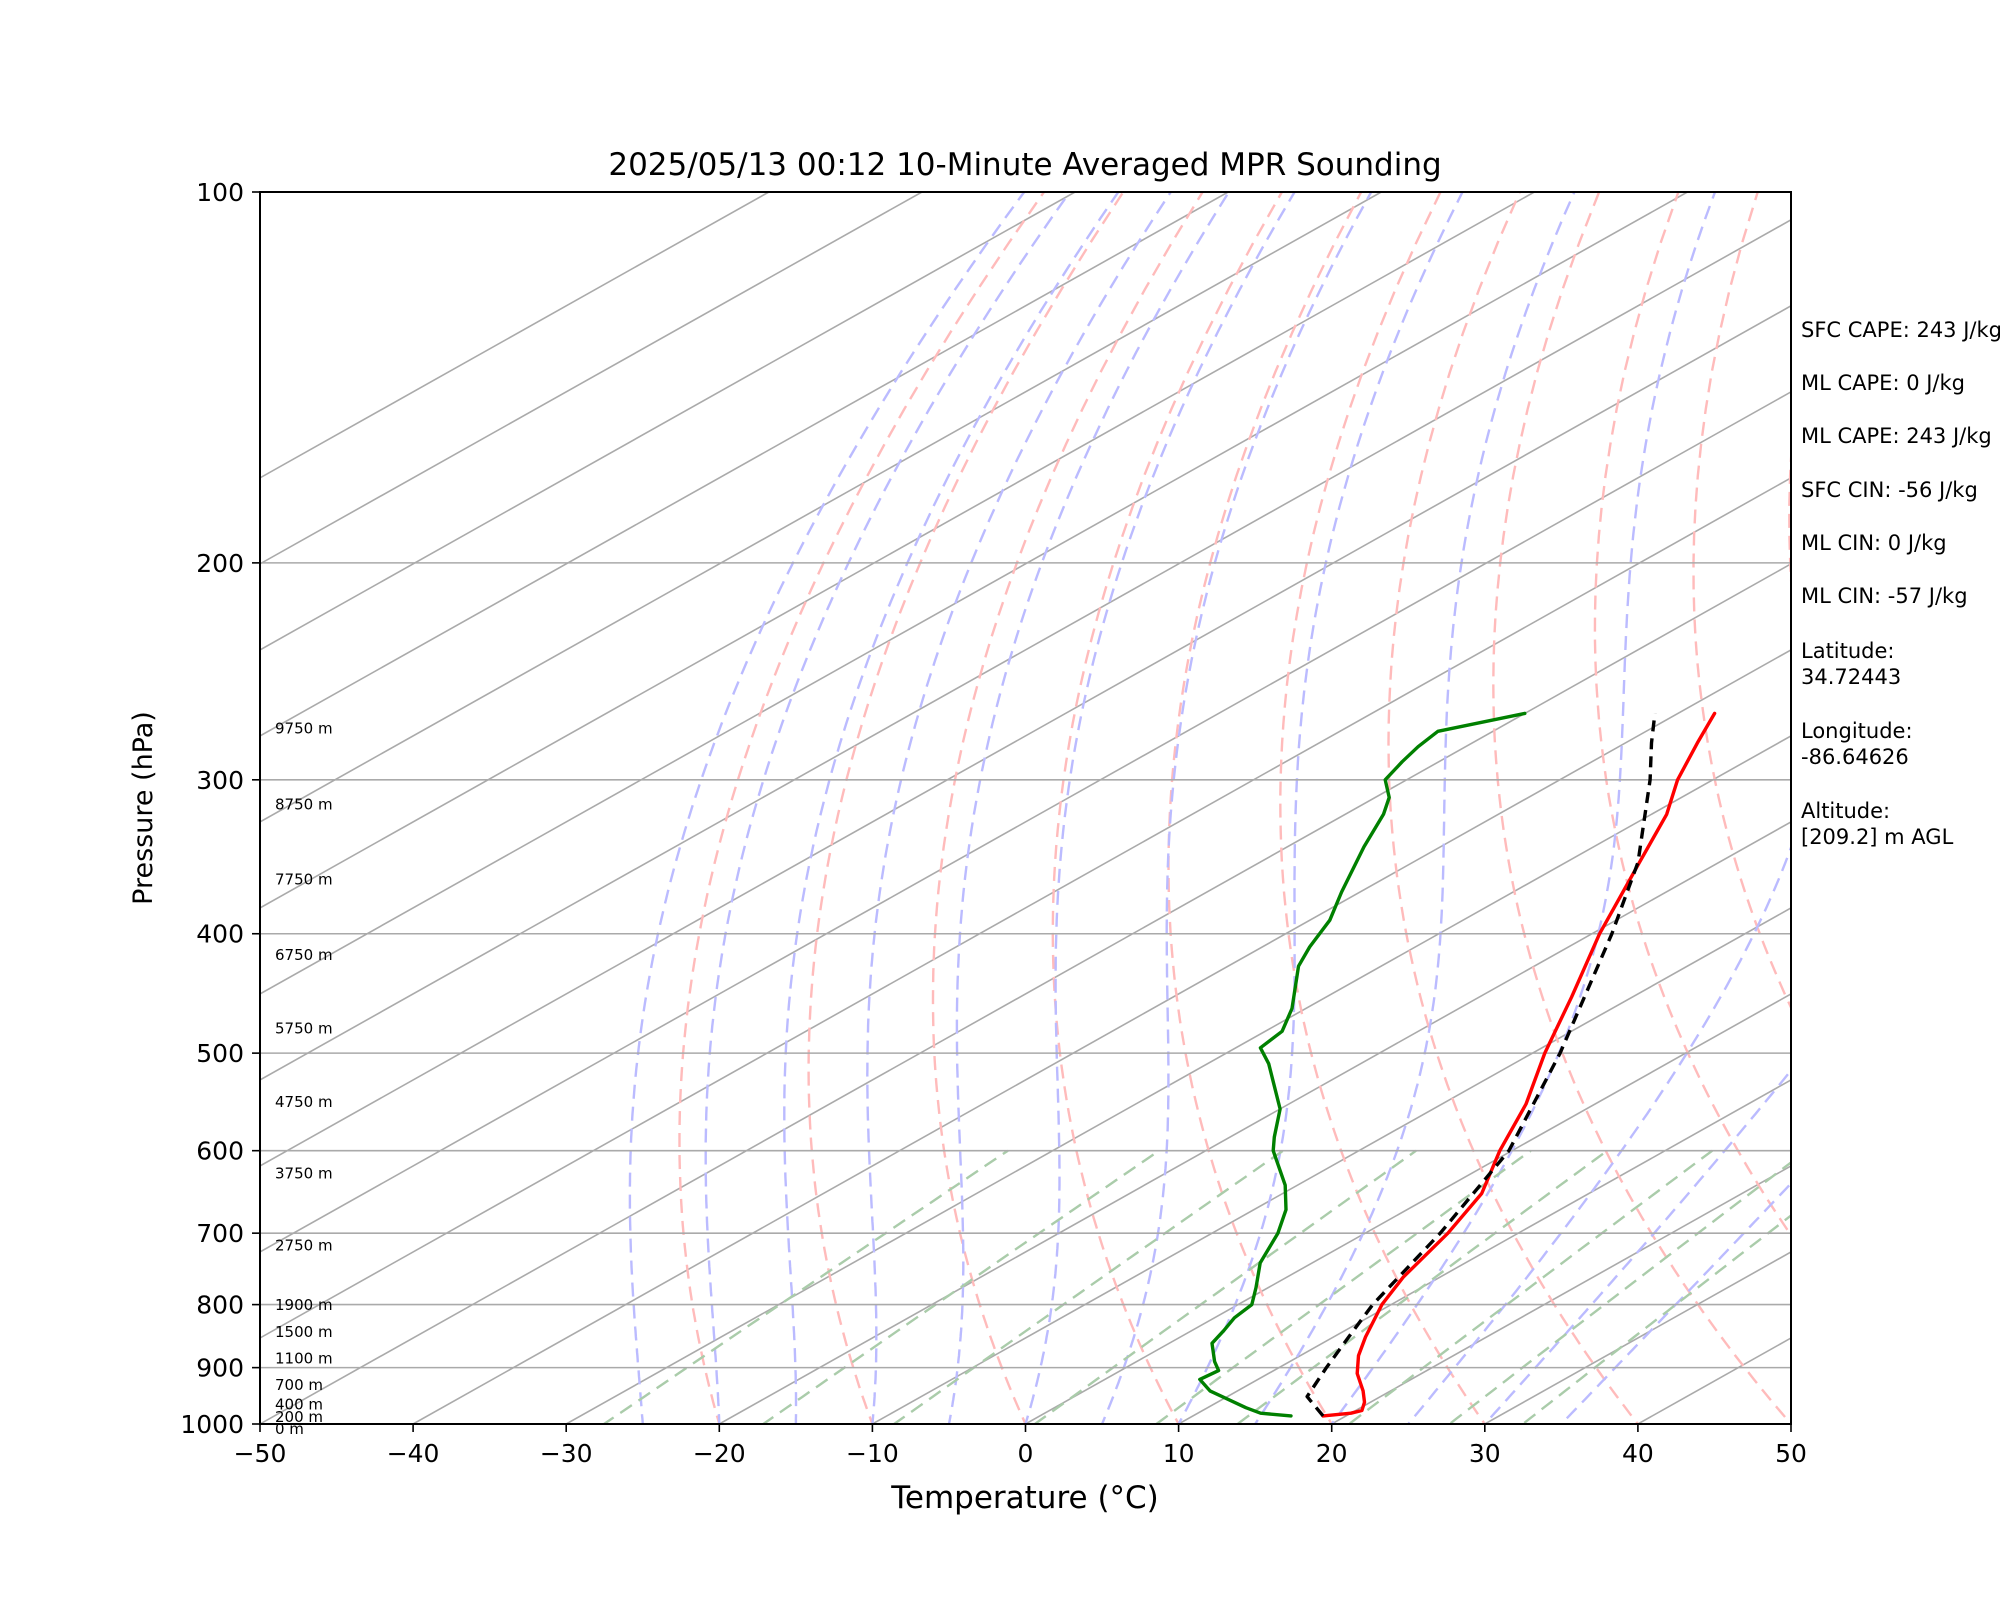 This screenshot has height=1600, width=2000. I want to click on x-tick-label: −20, so click(719, 1453).